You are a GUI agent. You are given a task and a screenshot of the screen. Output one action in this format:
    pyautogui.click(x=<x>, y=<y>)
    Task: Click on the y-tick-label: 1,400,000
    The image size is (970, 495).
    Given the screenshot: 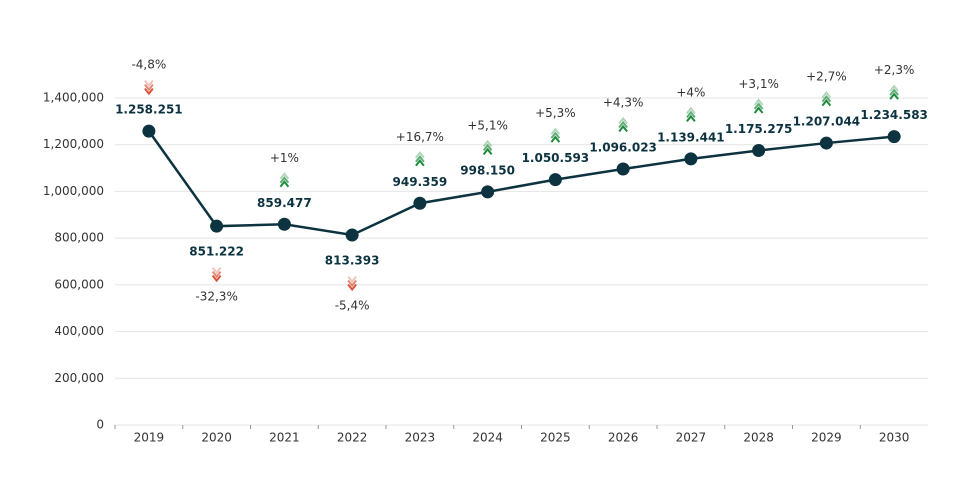 What is the action you would take?
    pyautogui.click(x=73, y=98)
    